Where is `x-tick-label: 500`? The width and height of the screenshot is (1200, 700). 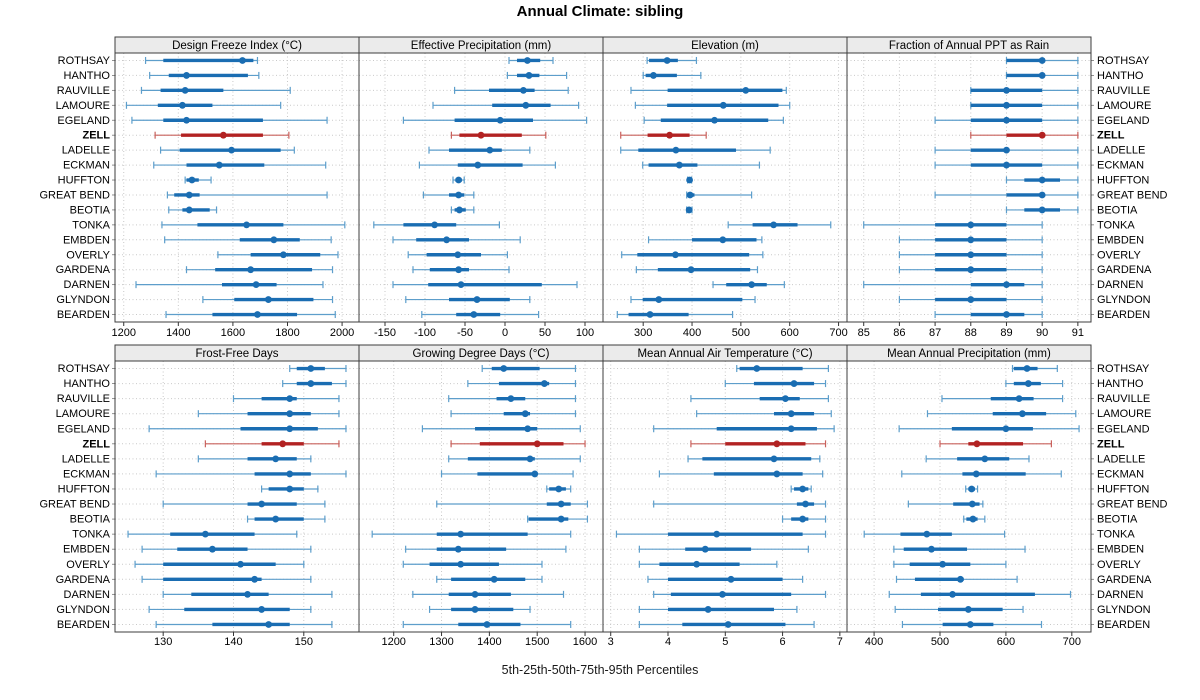
x-tick-label: 500 is located at coordinates (741, 333).